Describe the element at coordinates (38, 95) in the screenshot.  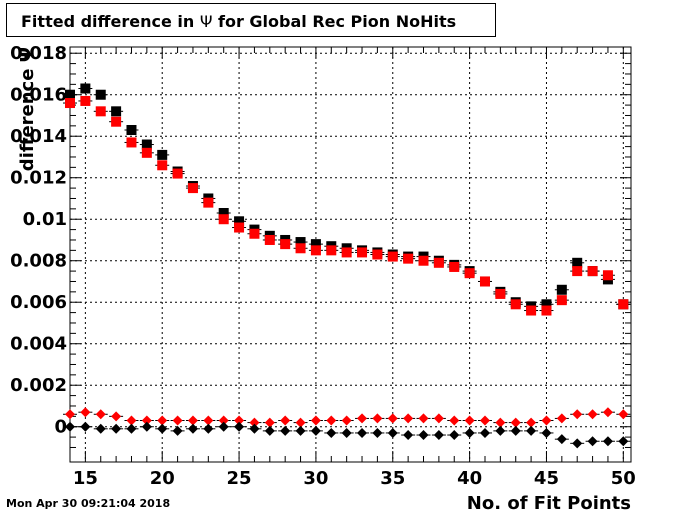
I see `y-tick-label: 0.016` at that location.